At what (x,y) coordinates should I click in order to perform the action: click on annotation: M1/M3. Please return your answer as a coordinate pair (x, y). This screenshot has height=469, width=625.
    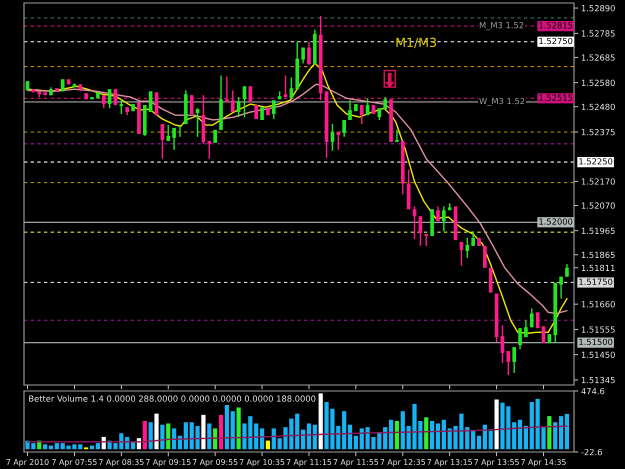
    Looking at the image, I should click on (416, 43).